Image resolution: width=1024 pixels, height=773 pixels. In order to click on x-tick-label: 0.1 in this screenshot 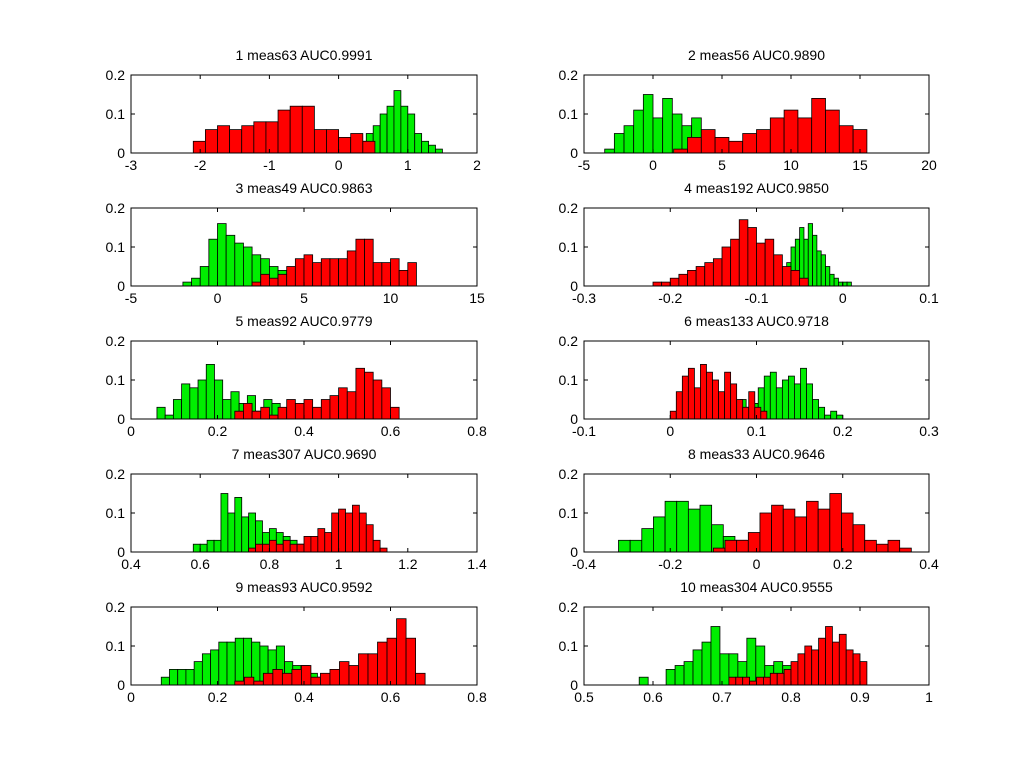, I will do `click(929, 298)`.